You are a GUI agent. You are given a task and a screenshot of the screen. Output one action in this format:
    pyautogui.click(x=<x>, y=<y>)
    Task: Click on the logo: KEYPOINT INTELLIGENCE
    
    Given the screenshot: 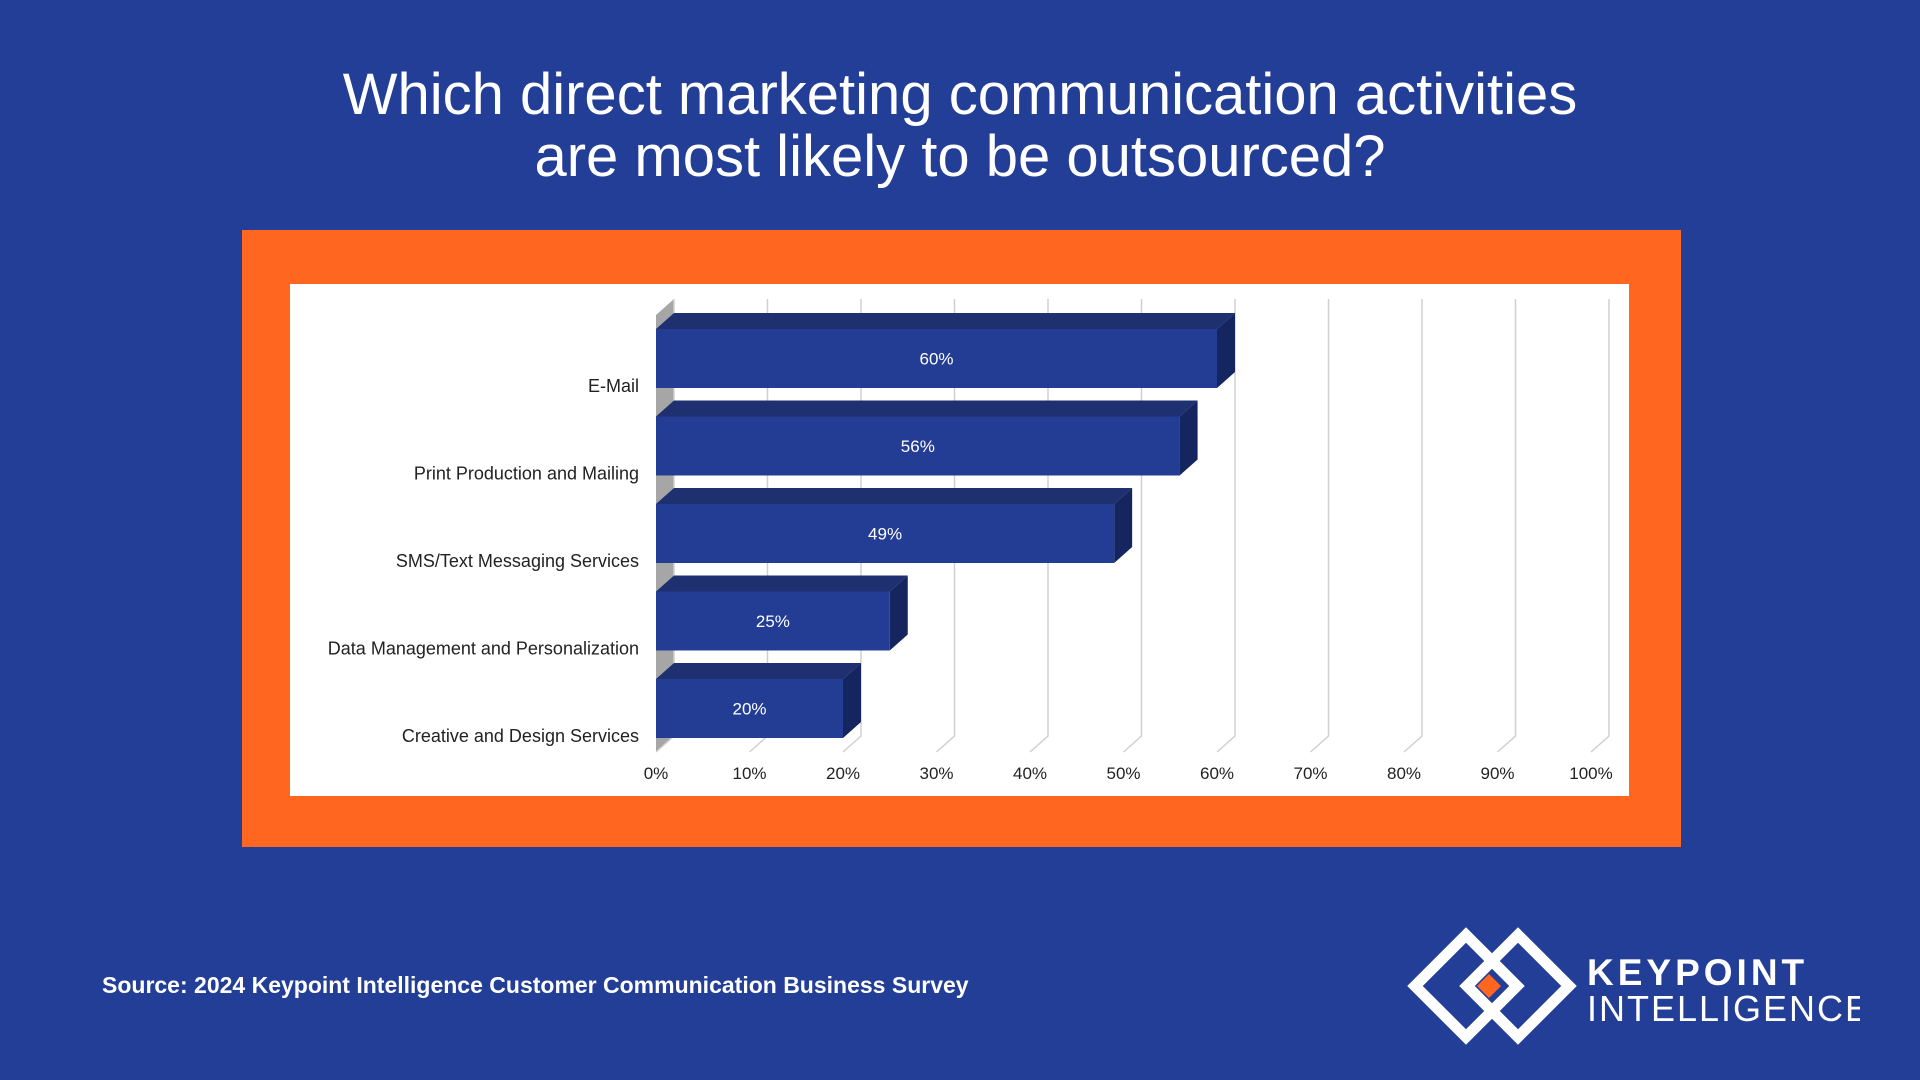 What is the action you would take?
    pyautogui.click(x=1633, y=986)
    